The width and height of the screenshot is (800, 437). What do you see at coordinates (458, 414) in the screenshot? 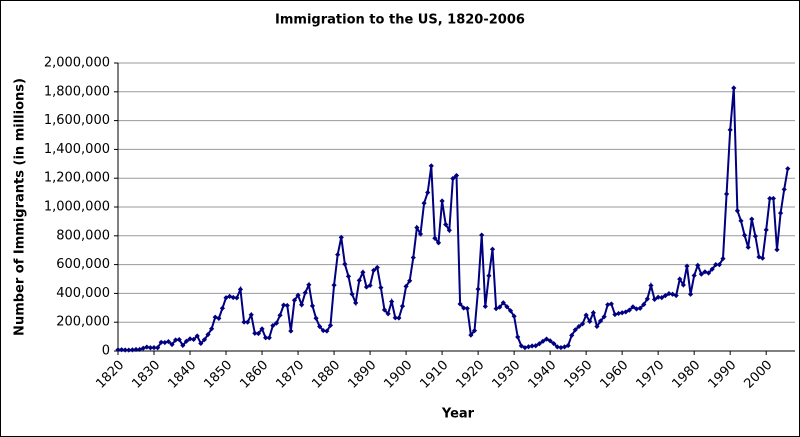
I see `x-axis-label: Year` at bounding box center [458, 414].